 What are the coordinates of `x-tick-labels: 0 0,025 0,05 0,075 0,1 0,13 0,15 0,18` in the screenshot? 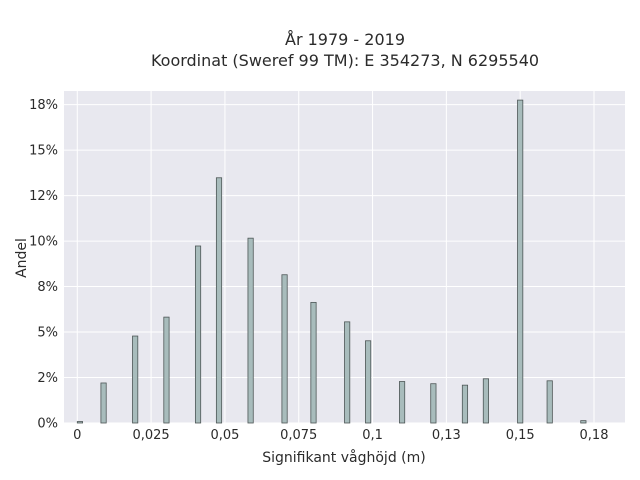 It's located at (340, 435).